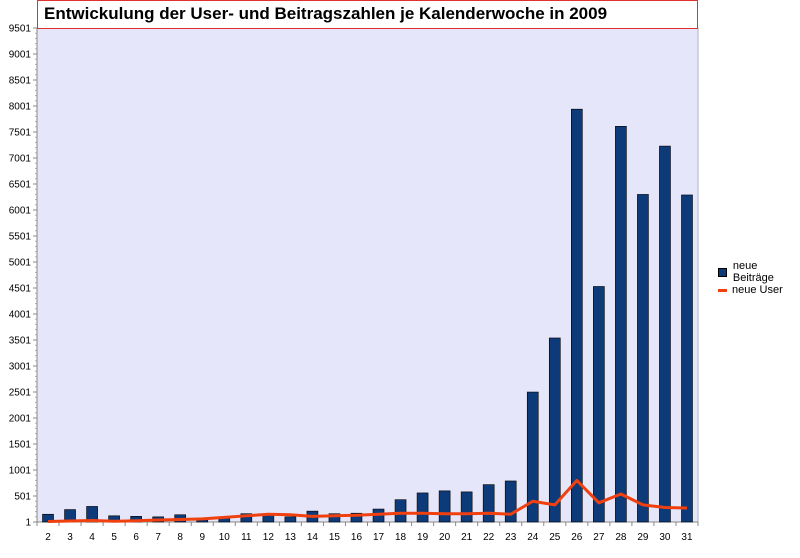  I want to click on series-line, so click(367, 501).